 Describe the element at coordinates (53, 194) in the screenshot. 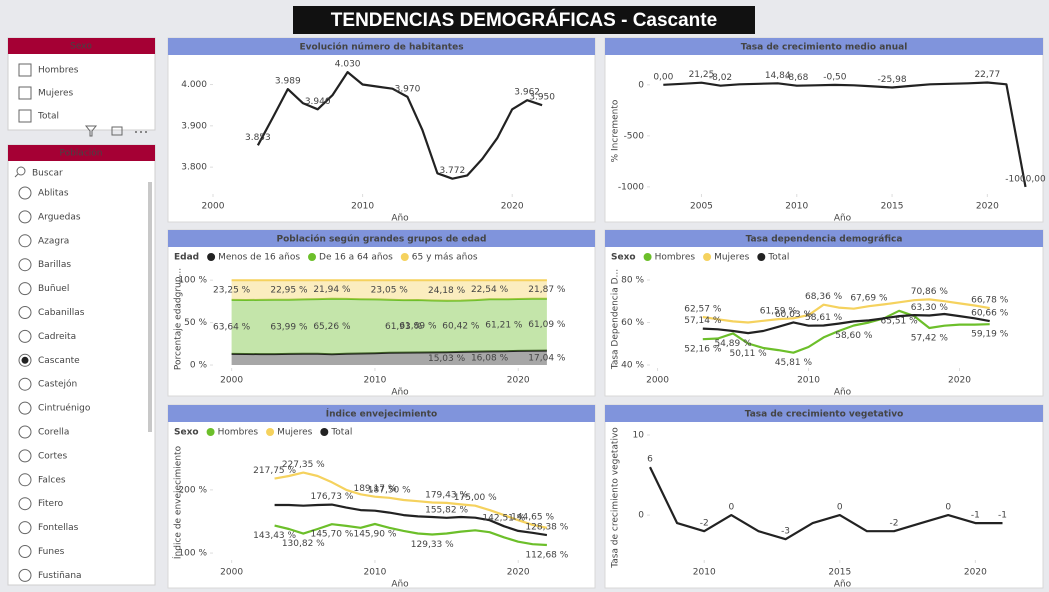

I see `slicer-option: Ablitas` at that location.